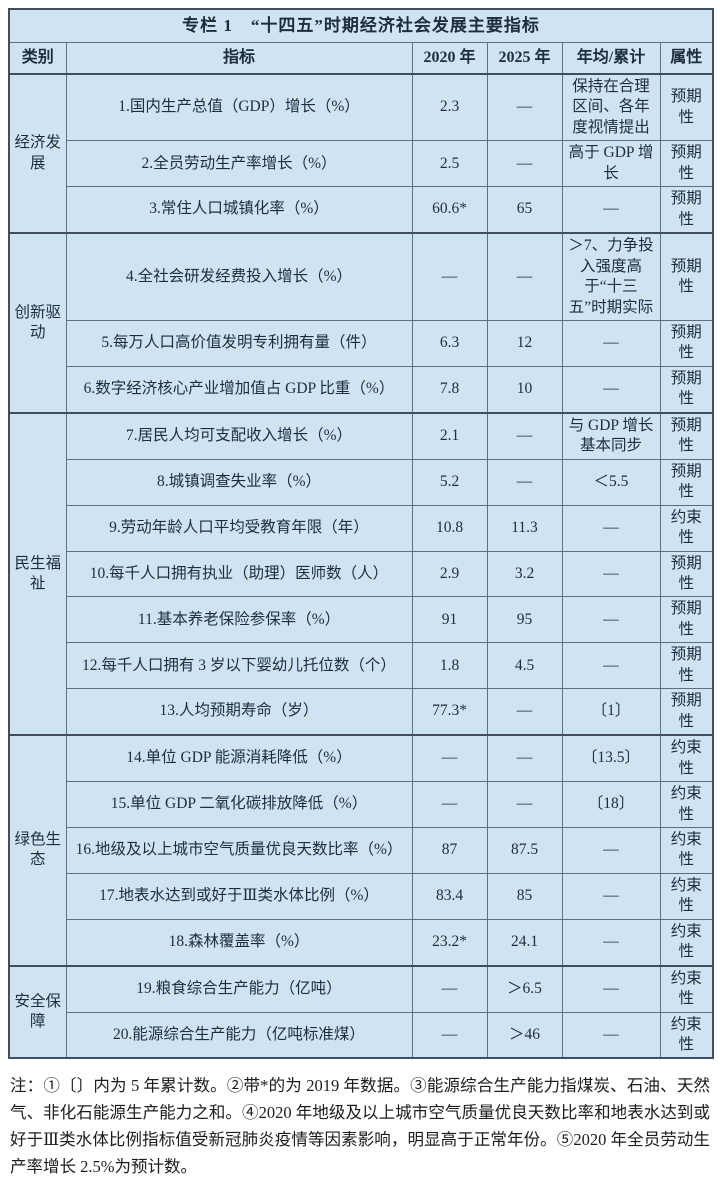  Describe the element at coordinates (449, 435) in the screenshot. I see `value-2020-cell: 2.1` at that location.